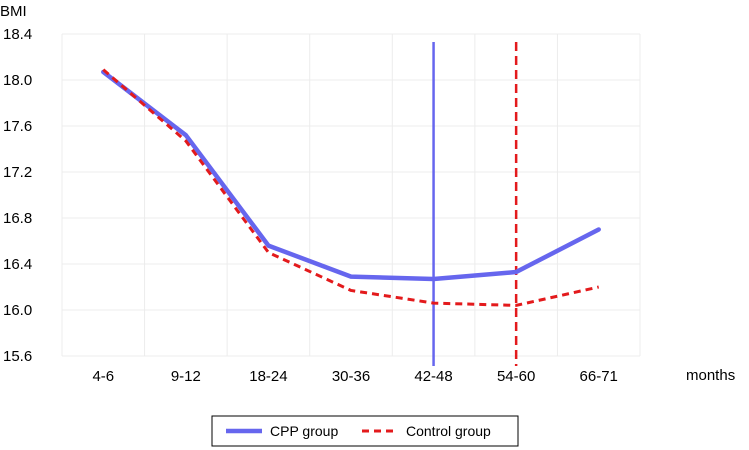 The width and height of the screenshot is (749, 450). What do you see at coordinates (448, 431) in the screenshot?
I see `legend-label-1: Control group` at bounding box center [448, 431].